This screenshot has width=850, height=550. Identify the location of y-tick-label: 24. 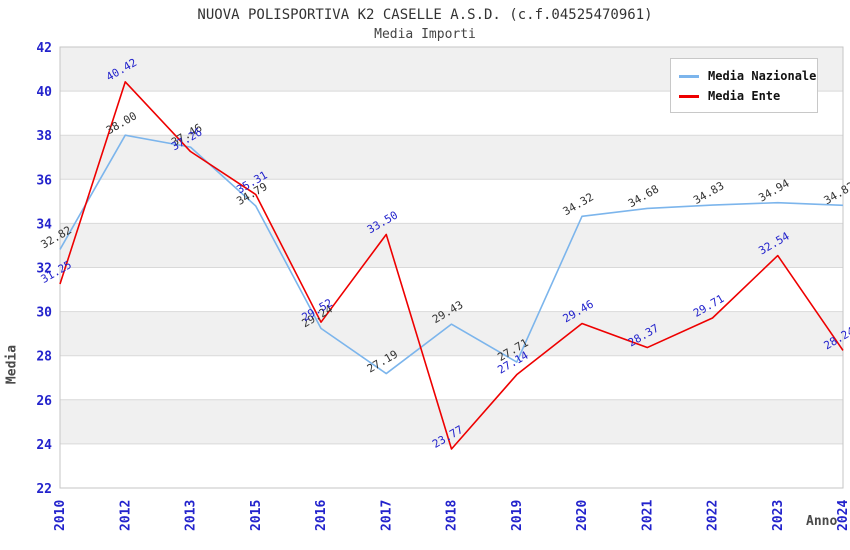
(44, 445).